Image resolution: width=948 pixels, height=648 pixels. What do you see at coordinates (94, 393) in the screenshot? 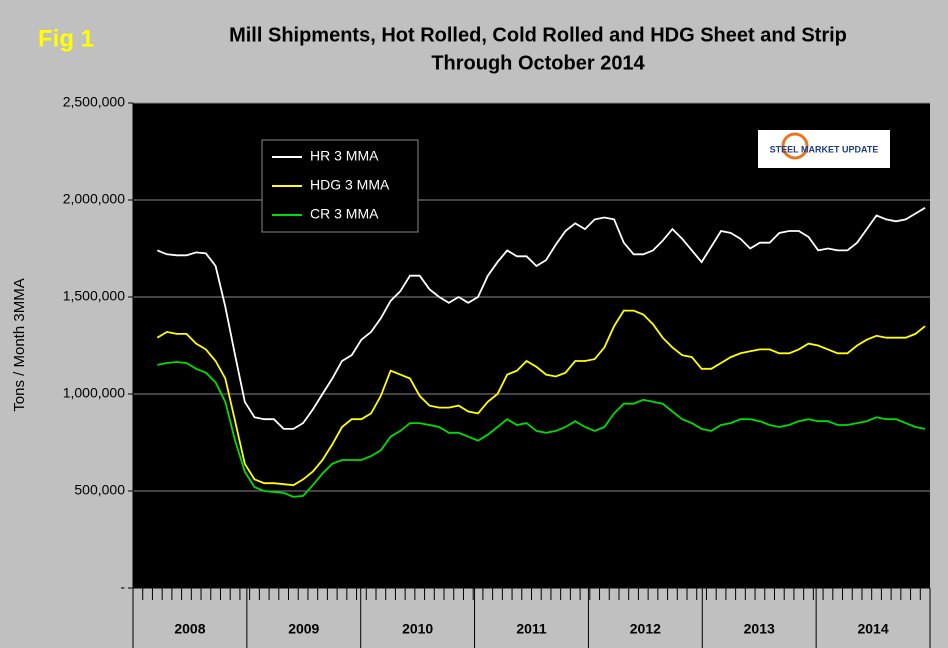
I see `y-tick-label: 1,000,000` at bounding box center [94, 393].